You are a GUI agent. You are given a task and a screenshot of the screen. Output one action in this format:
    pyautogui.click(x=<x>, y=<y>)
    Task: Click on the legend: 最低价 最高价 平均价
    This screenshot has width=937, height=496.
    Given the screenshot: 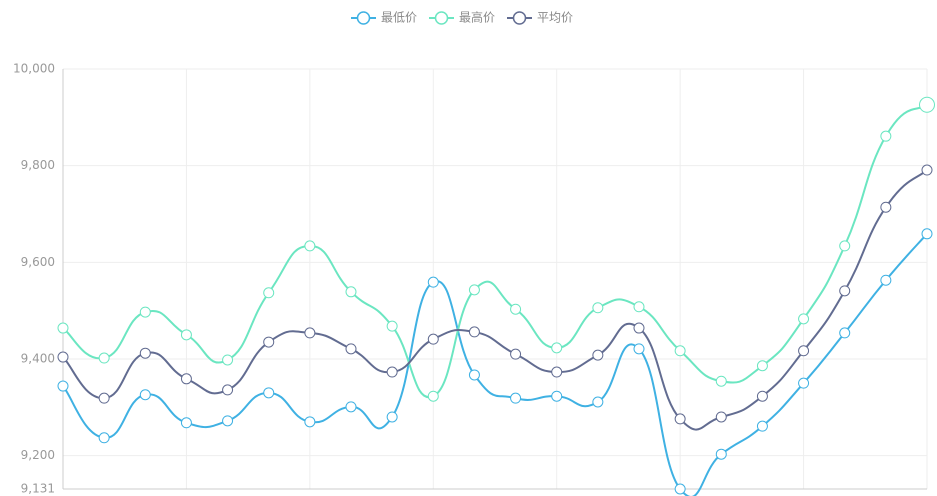 What is the action you would take?
    pyautogui.click(x=462, y=17)
    